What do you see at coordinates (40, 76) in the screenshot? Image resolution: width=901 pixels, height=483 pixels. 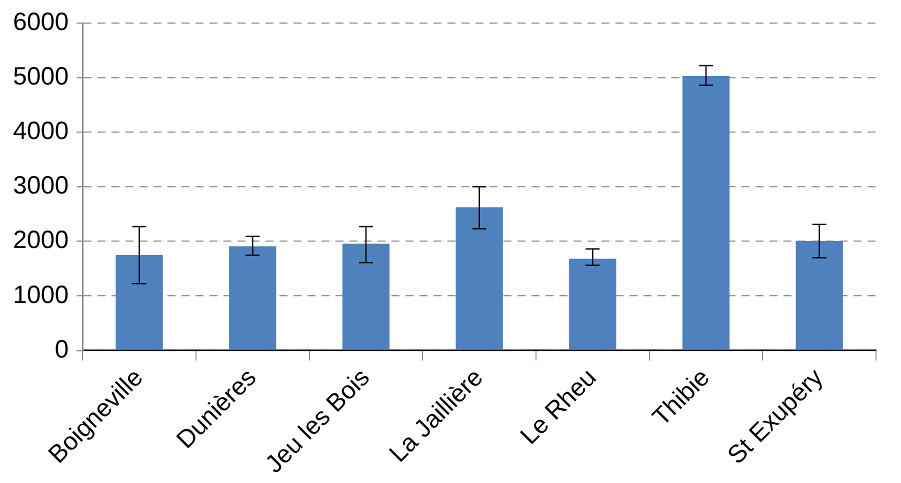 I see `y-tick-label: 5000` at bounding box center [40, 76].